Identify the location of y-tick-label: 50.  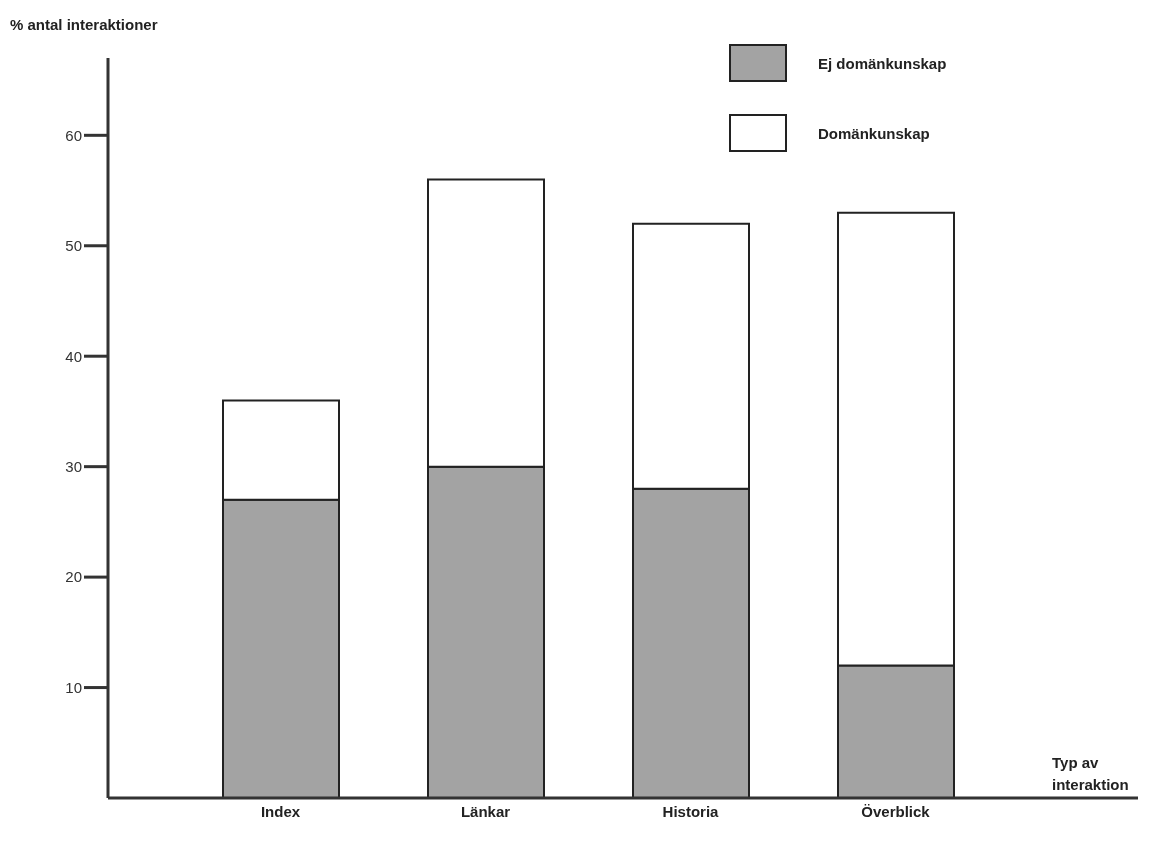
(73, 246).